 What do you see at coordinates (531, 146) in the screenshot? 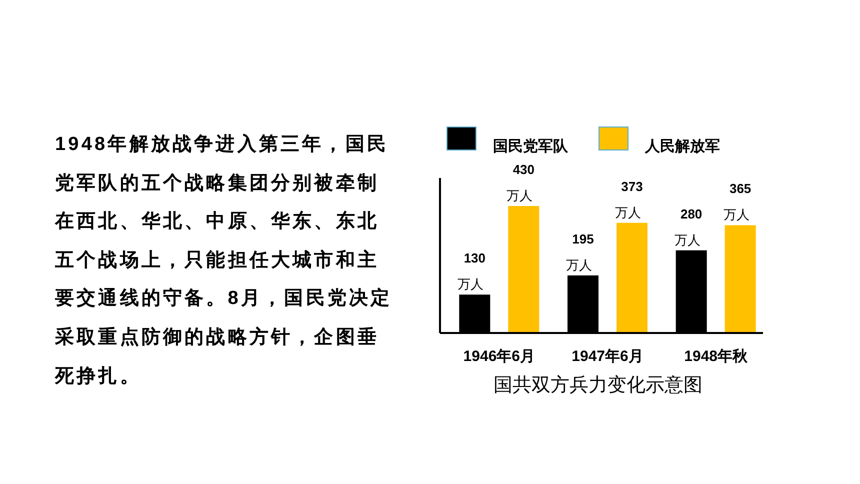
I see `legend-label: 国民党军队` at bounding box center [531, 146].